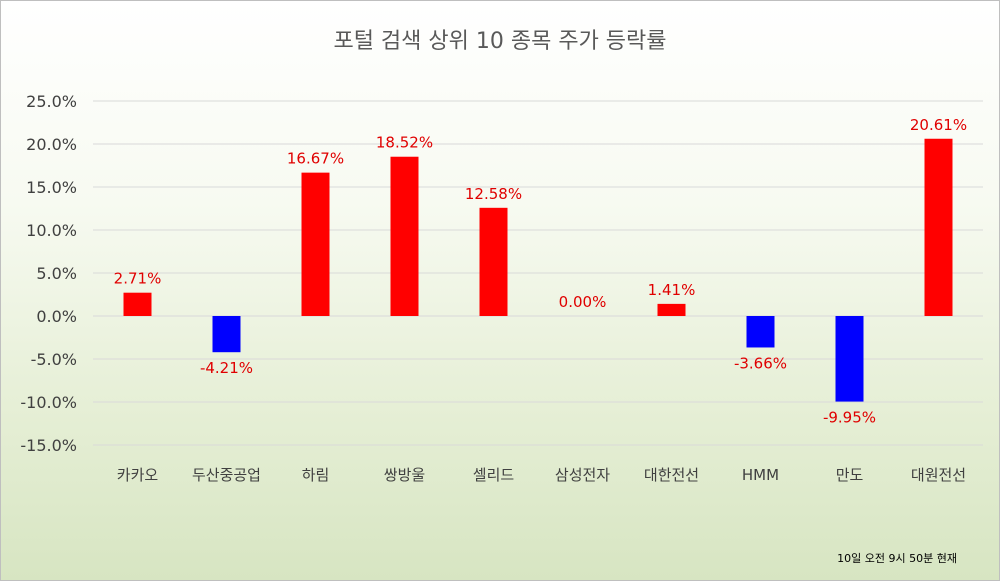 This screenshot has height=581, width=1000. What do you see at coordinates (938, 125) in the screenshot?
I see `data-label: 20.61%` at bounding box center [938, 125].